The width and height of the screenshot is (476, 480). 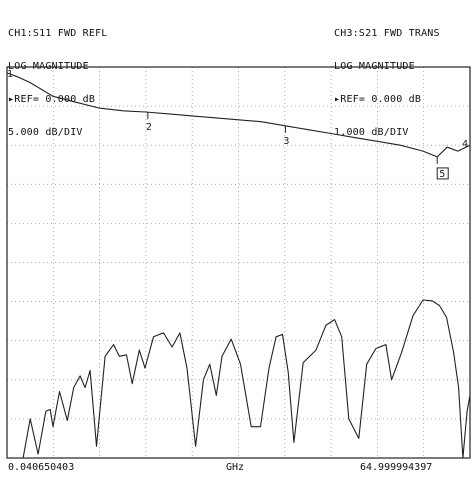 What do you see at coordinates (235, 467) in the screenshot?
I see `frequency-unit: GHz` at bounding box center [235, 467].